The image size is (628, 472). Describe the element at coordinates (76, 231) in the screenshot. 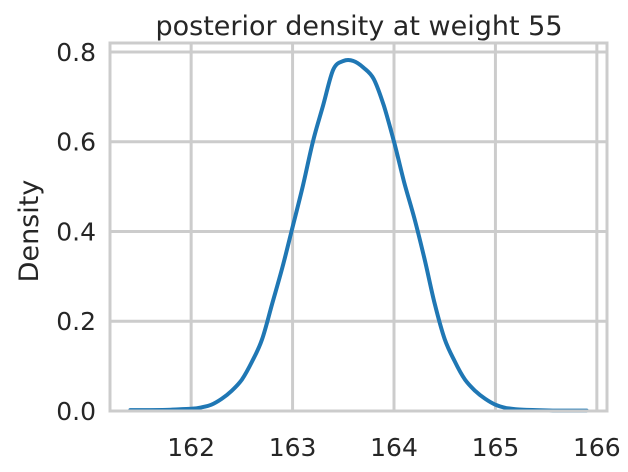

I see `y-tick-label: 0.4` at that location.